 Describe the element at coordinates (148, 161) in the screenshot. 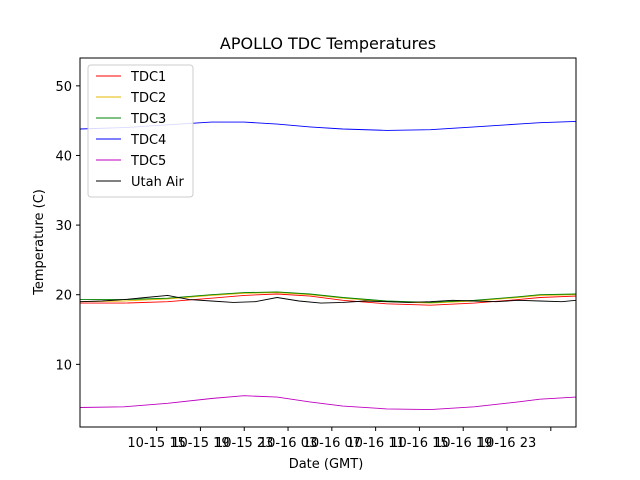

I see `legend-label: TDC5` at that location.